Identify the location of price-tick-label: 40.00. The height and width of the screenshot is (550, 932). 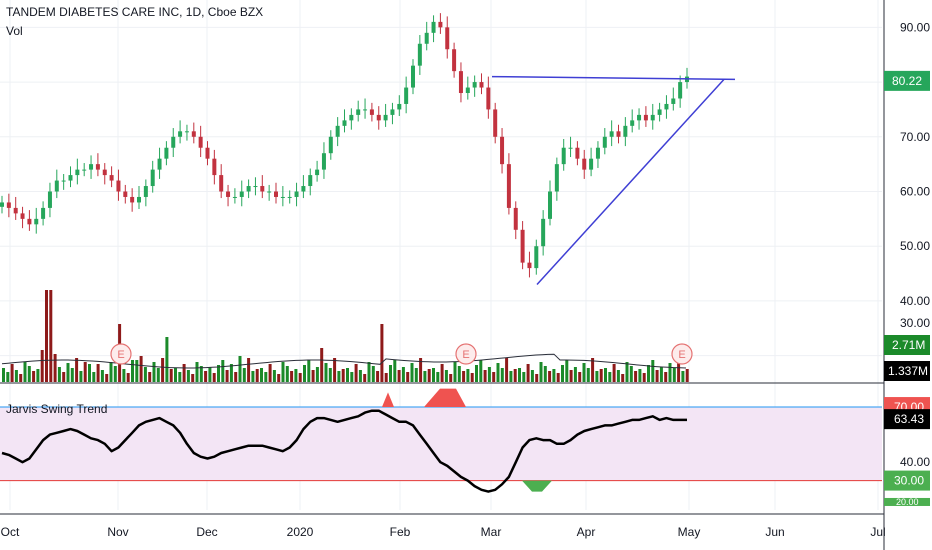
(915, 301).